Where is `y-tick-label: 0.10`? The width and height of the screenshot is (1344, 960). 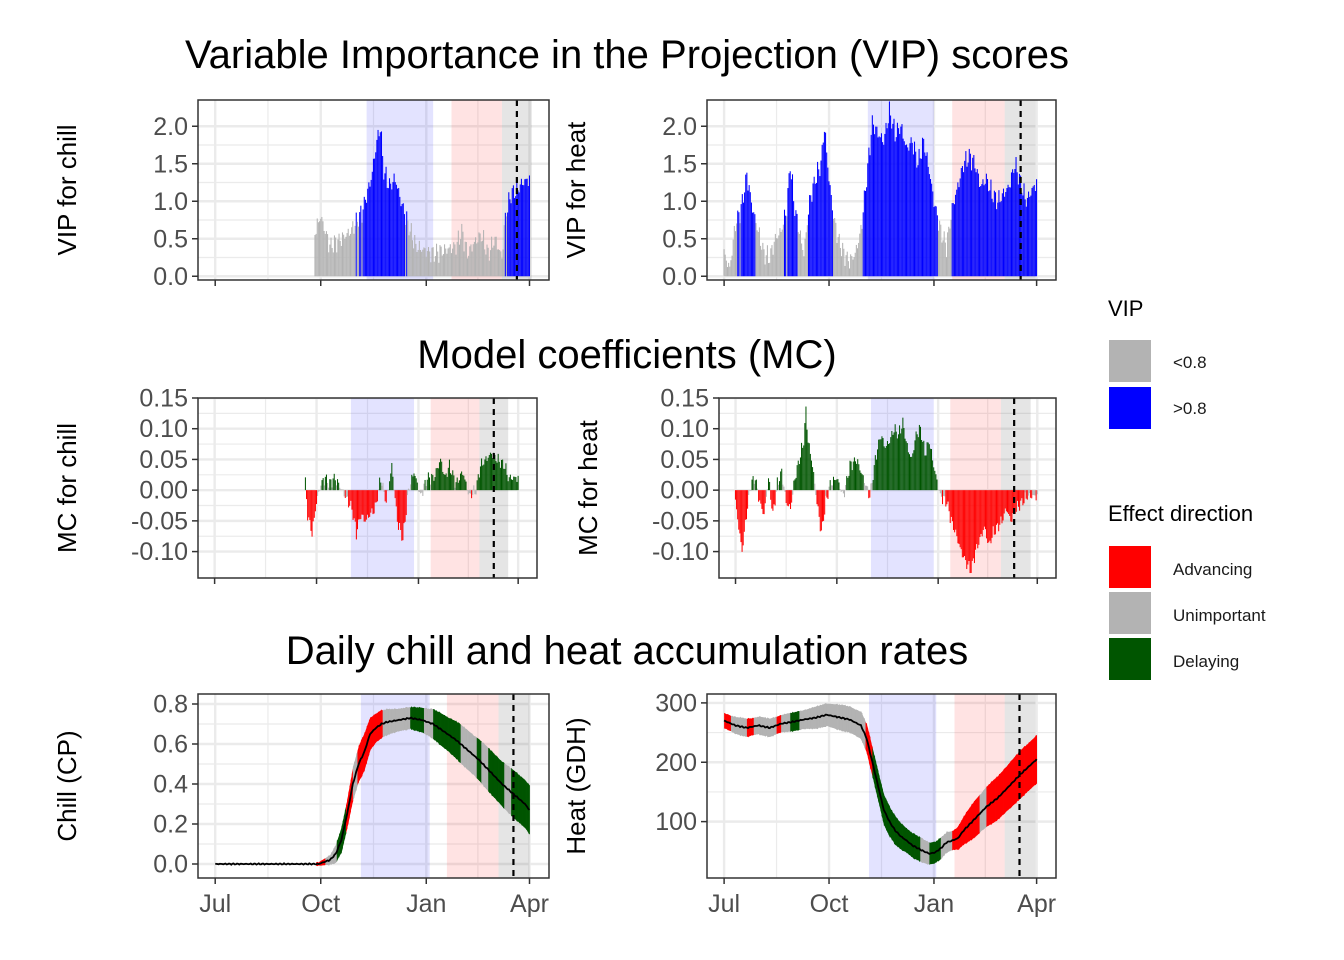
y-tick-label: 0.10 is located at coordinates (684, 429).